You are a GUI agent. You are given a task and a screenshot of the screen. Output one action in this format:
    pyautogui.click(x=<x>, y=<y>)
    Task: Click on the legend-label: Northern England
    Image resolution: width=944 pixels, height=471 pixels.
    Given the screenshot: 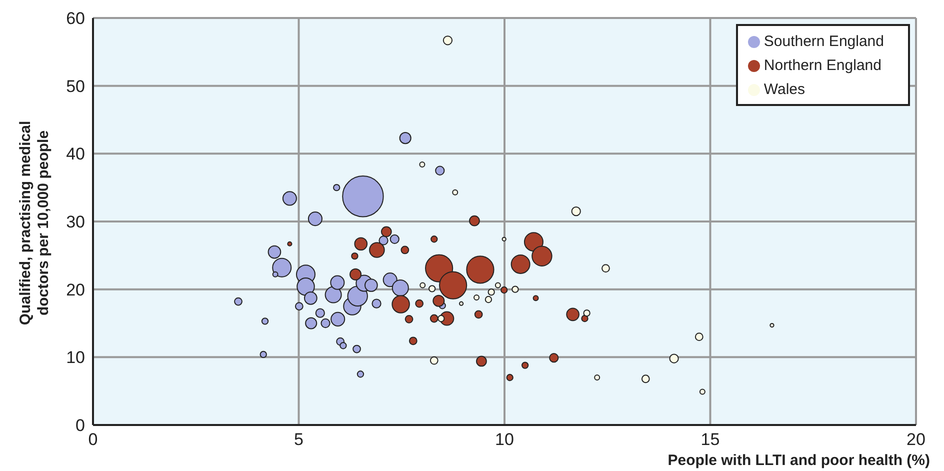 What is the action you would take?
    pyautogui.click(x=823, y=65)
    